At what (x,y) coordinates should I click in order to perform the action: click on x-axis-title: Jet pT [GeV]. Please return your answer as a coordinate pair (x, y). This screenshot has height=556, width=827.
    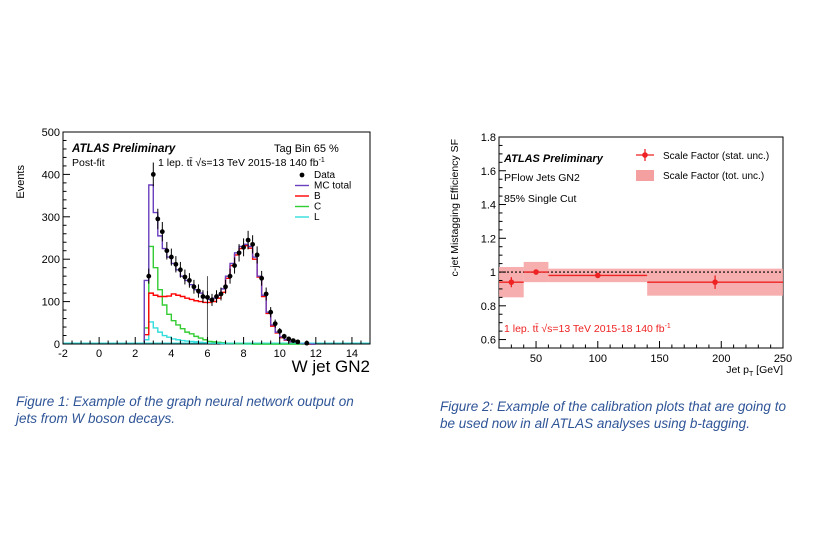
    Looking at the image, I should click on (754, 371).